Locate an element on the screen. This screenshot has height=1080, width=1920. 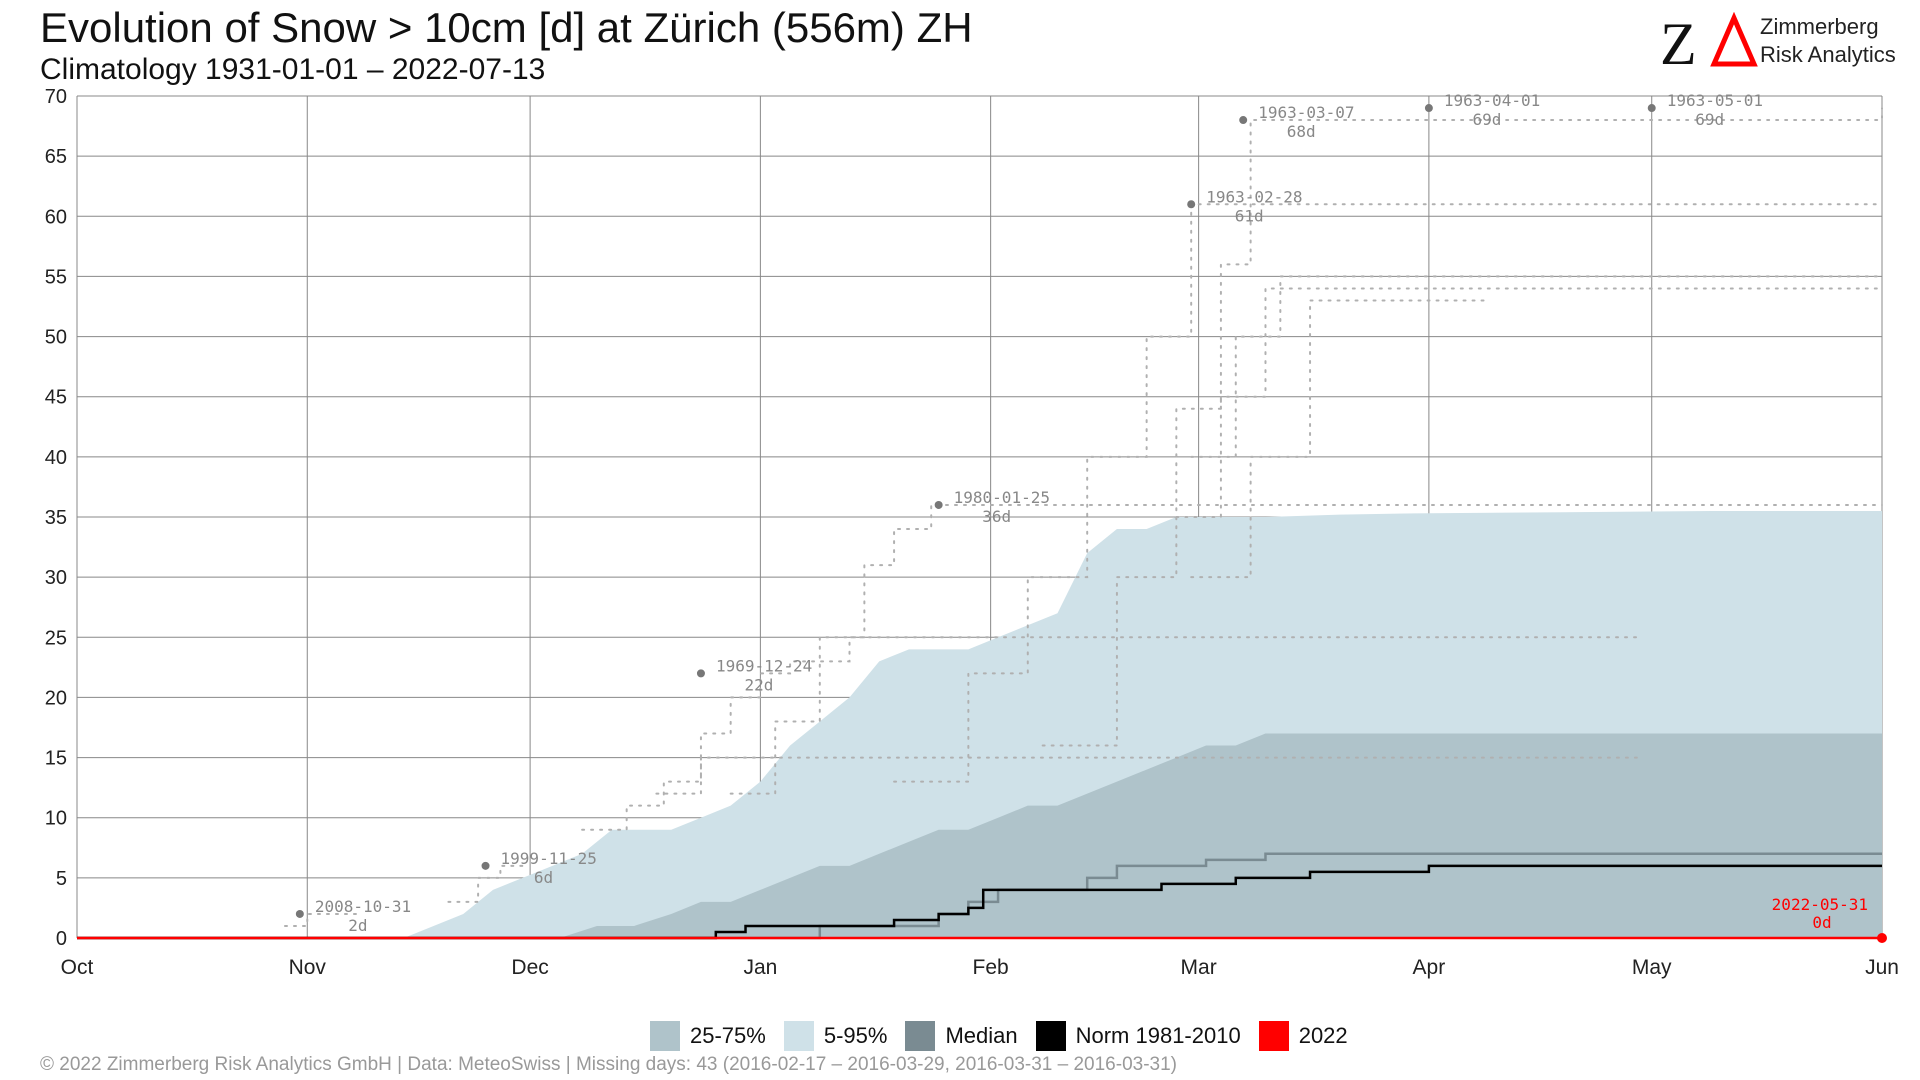
legend-item: 25-75% is located at coordinates (708, 1036).